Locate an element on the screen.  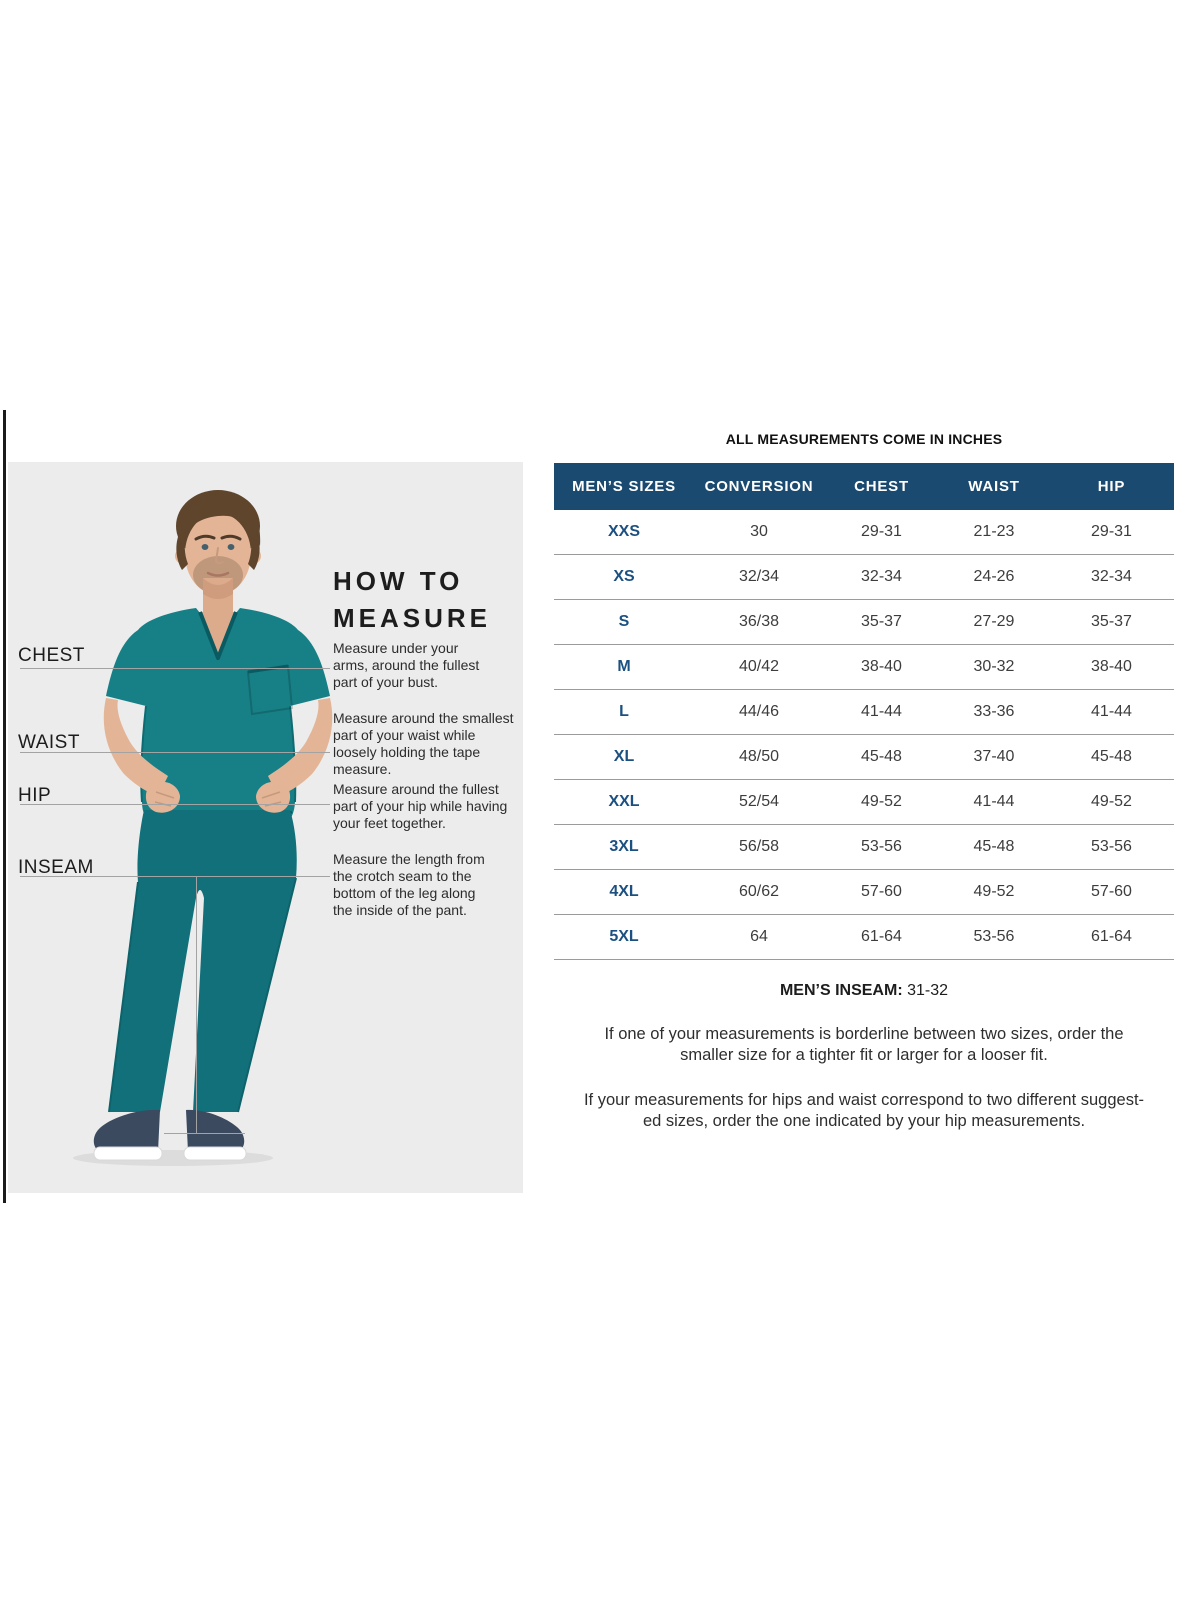
hip-cell: 45-48 is located at coordinates (1111, 757).